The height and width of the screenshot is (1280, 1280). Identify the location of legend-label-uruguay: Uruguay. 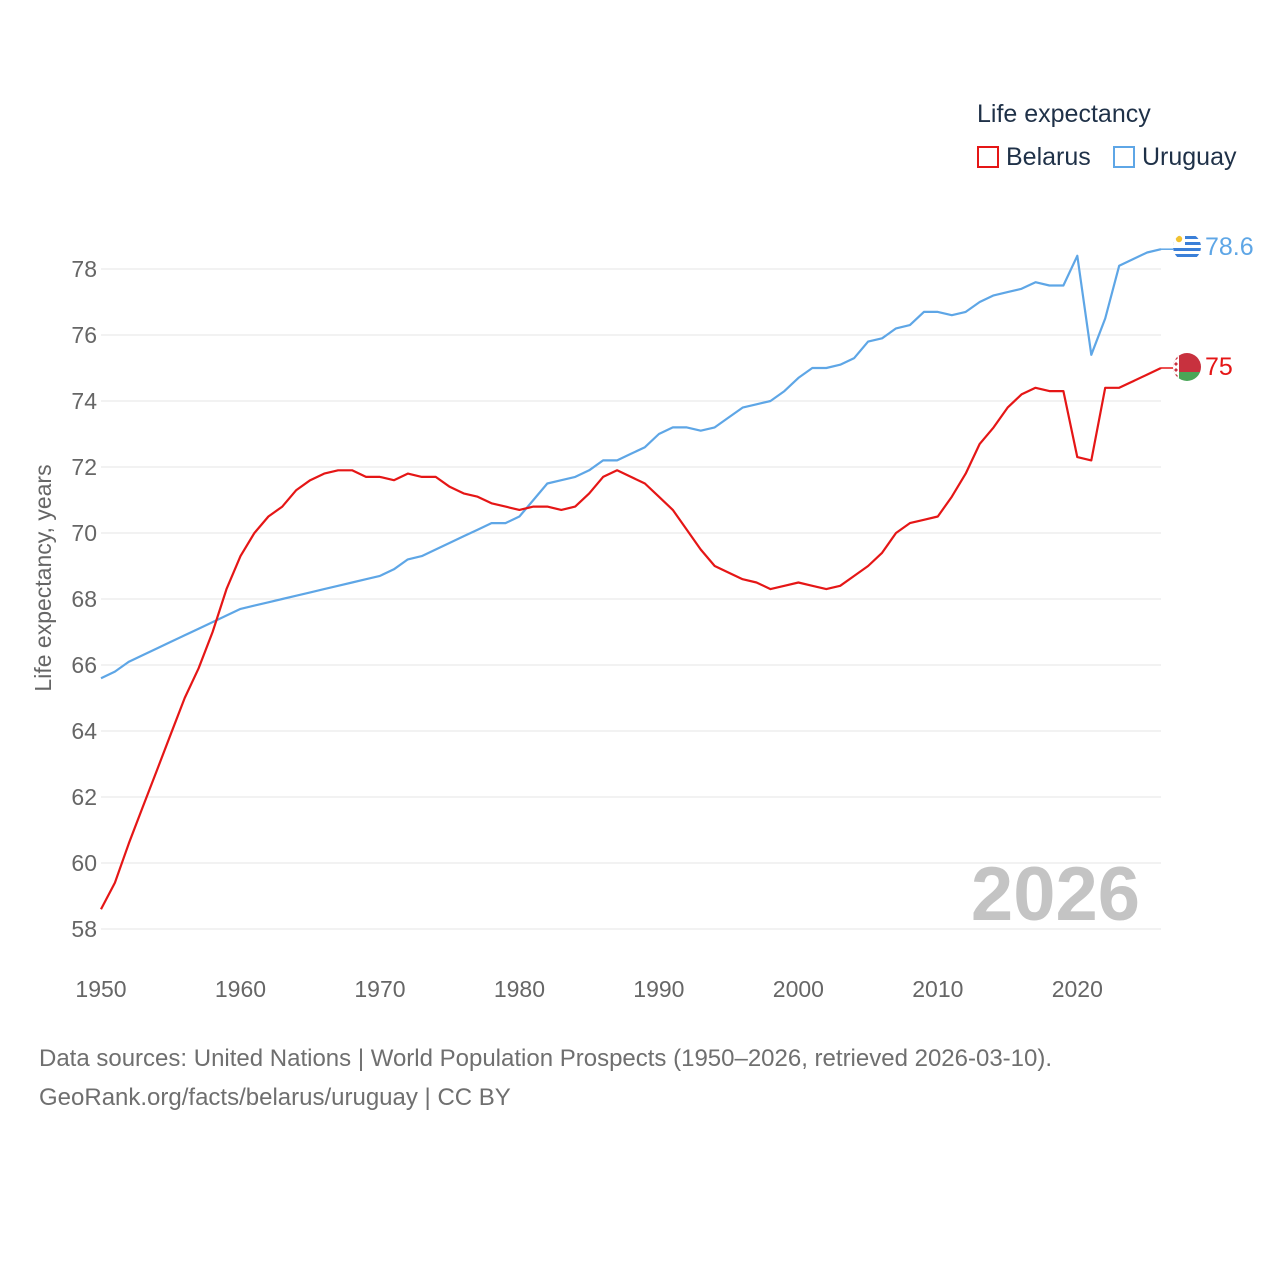
(1189, 156).